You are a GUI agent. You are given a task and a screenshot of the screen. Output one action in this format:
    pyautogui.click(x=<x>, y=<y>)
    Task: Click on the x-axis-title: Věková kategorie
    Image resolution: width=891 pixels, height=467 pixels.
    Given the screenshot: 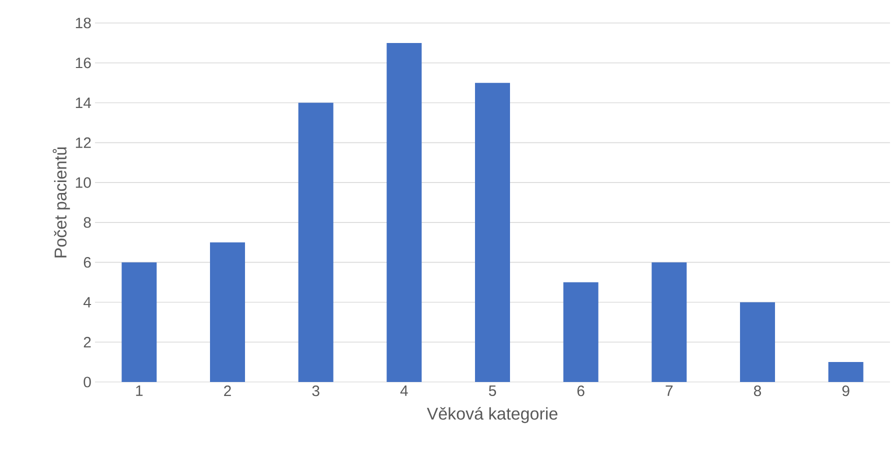 What is the action you would take?
    pyautogui.click(x=492, y=415)
    